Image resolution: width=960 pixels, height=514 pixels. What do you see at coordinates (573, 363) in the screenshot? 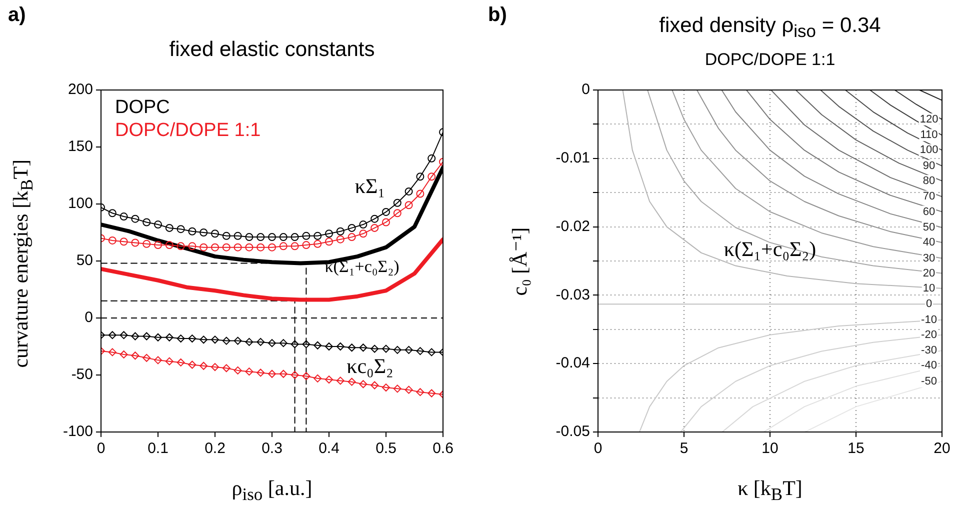
I see `y-tick-label: -0.04` at bounding box center [573, 363].